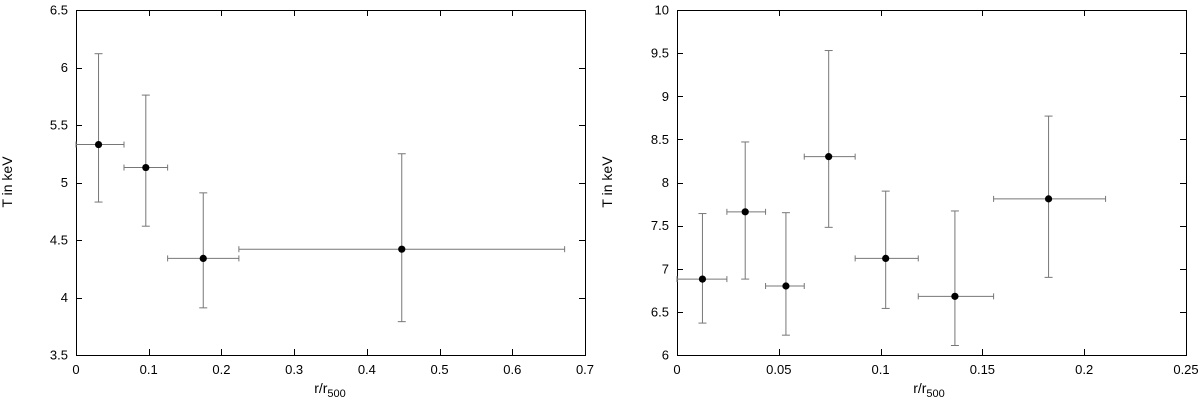 The width and height of the screenshot is (1200, 404). What do you see at coordinates (778, 369) in the screenshot?
I see `x-tick-label: 0.05` at bounding box center [778, 369].